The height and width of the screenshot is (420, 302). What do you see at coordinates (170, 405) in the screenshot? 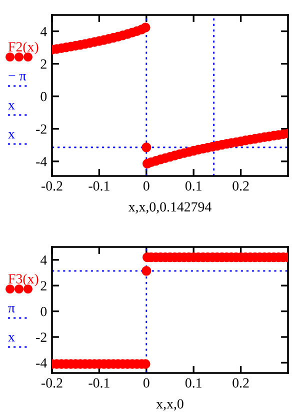
I see `x-axis-title: x,x,0` at bounding box center [170, 405].